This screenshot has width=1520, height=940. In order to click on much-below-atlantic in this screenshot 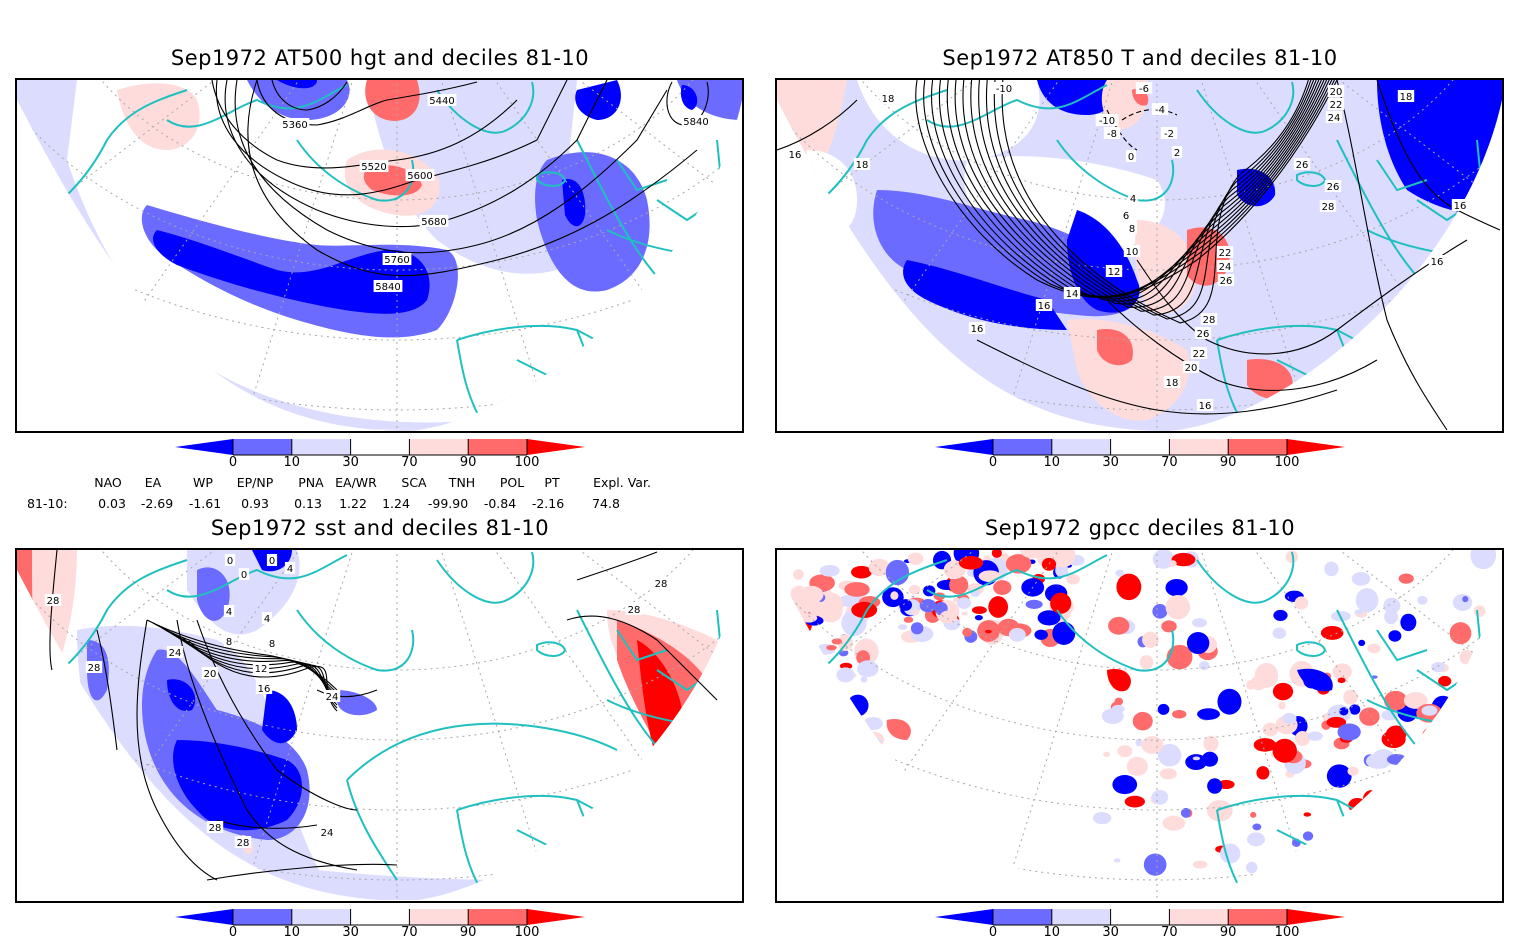, I will do `click(985, 295)`.